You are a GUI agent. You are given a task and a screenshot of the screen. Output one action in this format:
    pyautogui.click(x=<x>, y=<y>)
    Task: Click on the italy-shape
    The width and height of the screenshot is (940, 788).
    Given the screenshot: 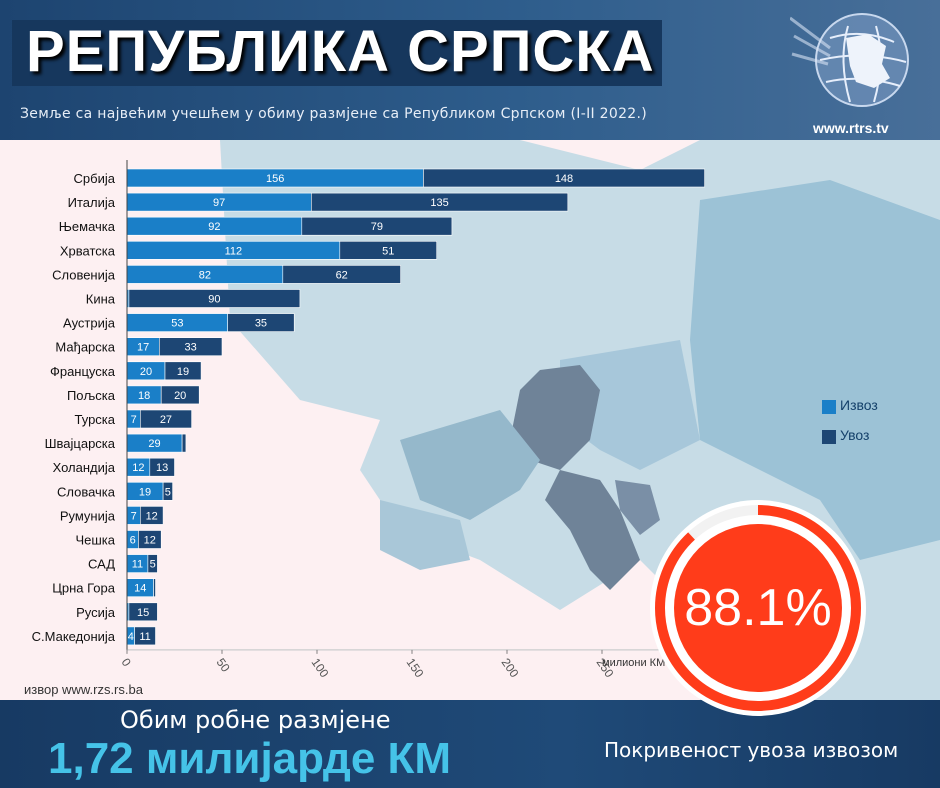 What is the action you would take?
    pyautogui.click(x=592, y=530)
    